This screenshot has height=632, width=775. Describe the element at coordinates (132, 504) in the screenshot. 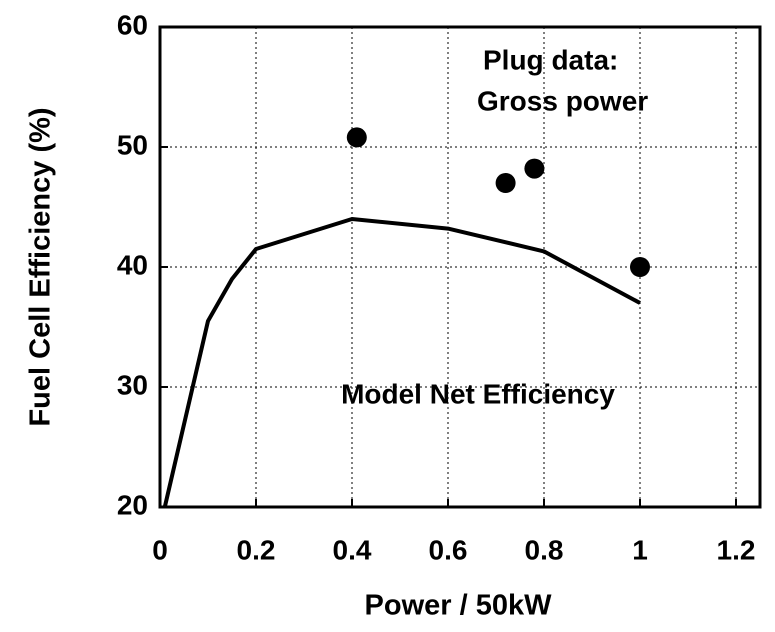

I see `y-tick-label: 20` at that location.